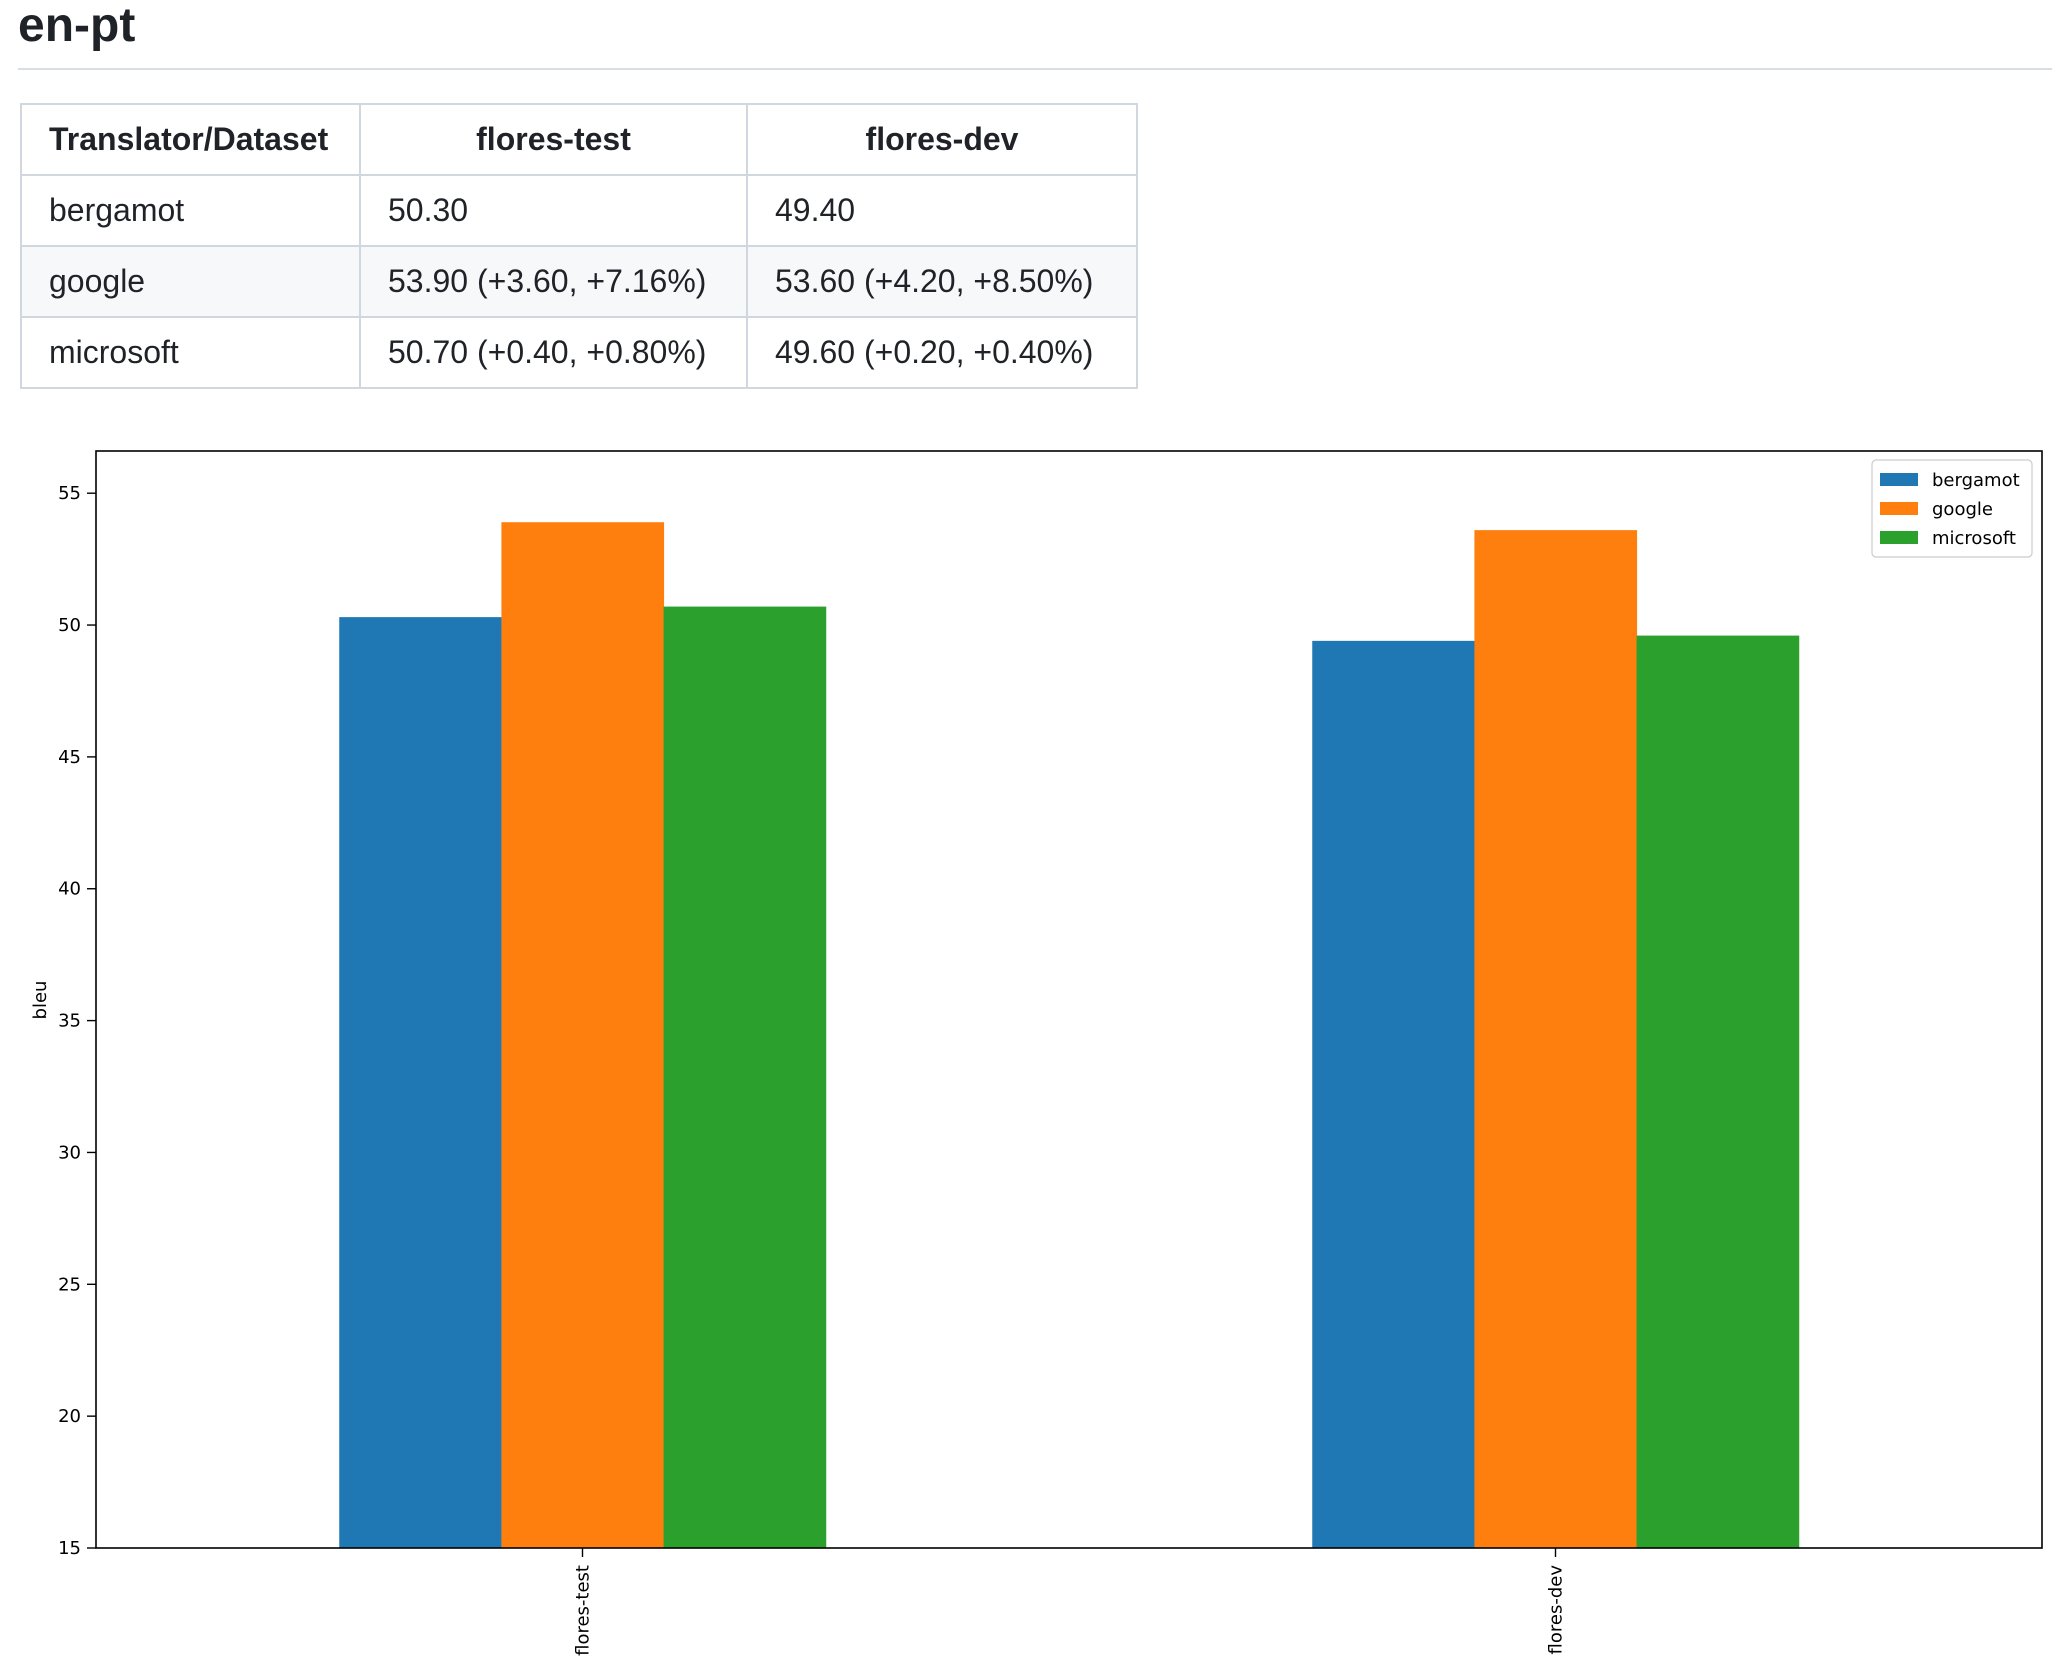  What do you see at coordinates (553, 352) in the screenshot?
I see `row-flores-test-score: 50.70 (+0.40, +0.80%)` at bounding box center [553, 352].